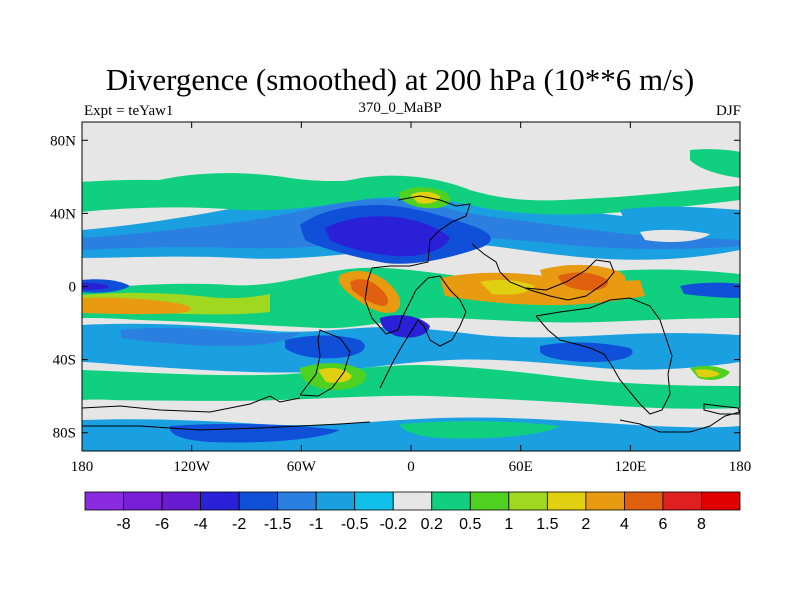 The image size is (800, 600). What do you see at coordinates (547, 524) in the screenshot?
I see `colorbar-label: 1.5` at bounding box center [547, 524].